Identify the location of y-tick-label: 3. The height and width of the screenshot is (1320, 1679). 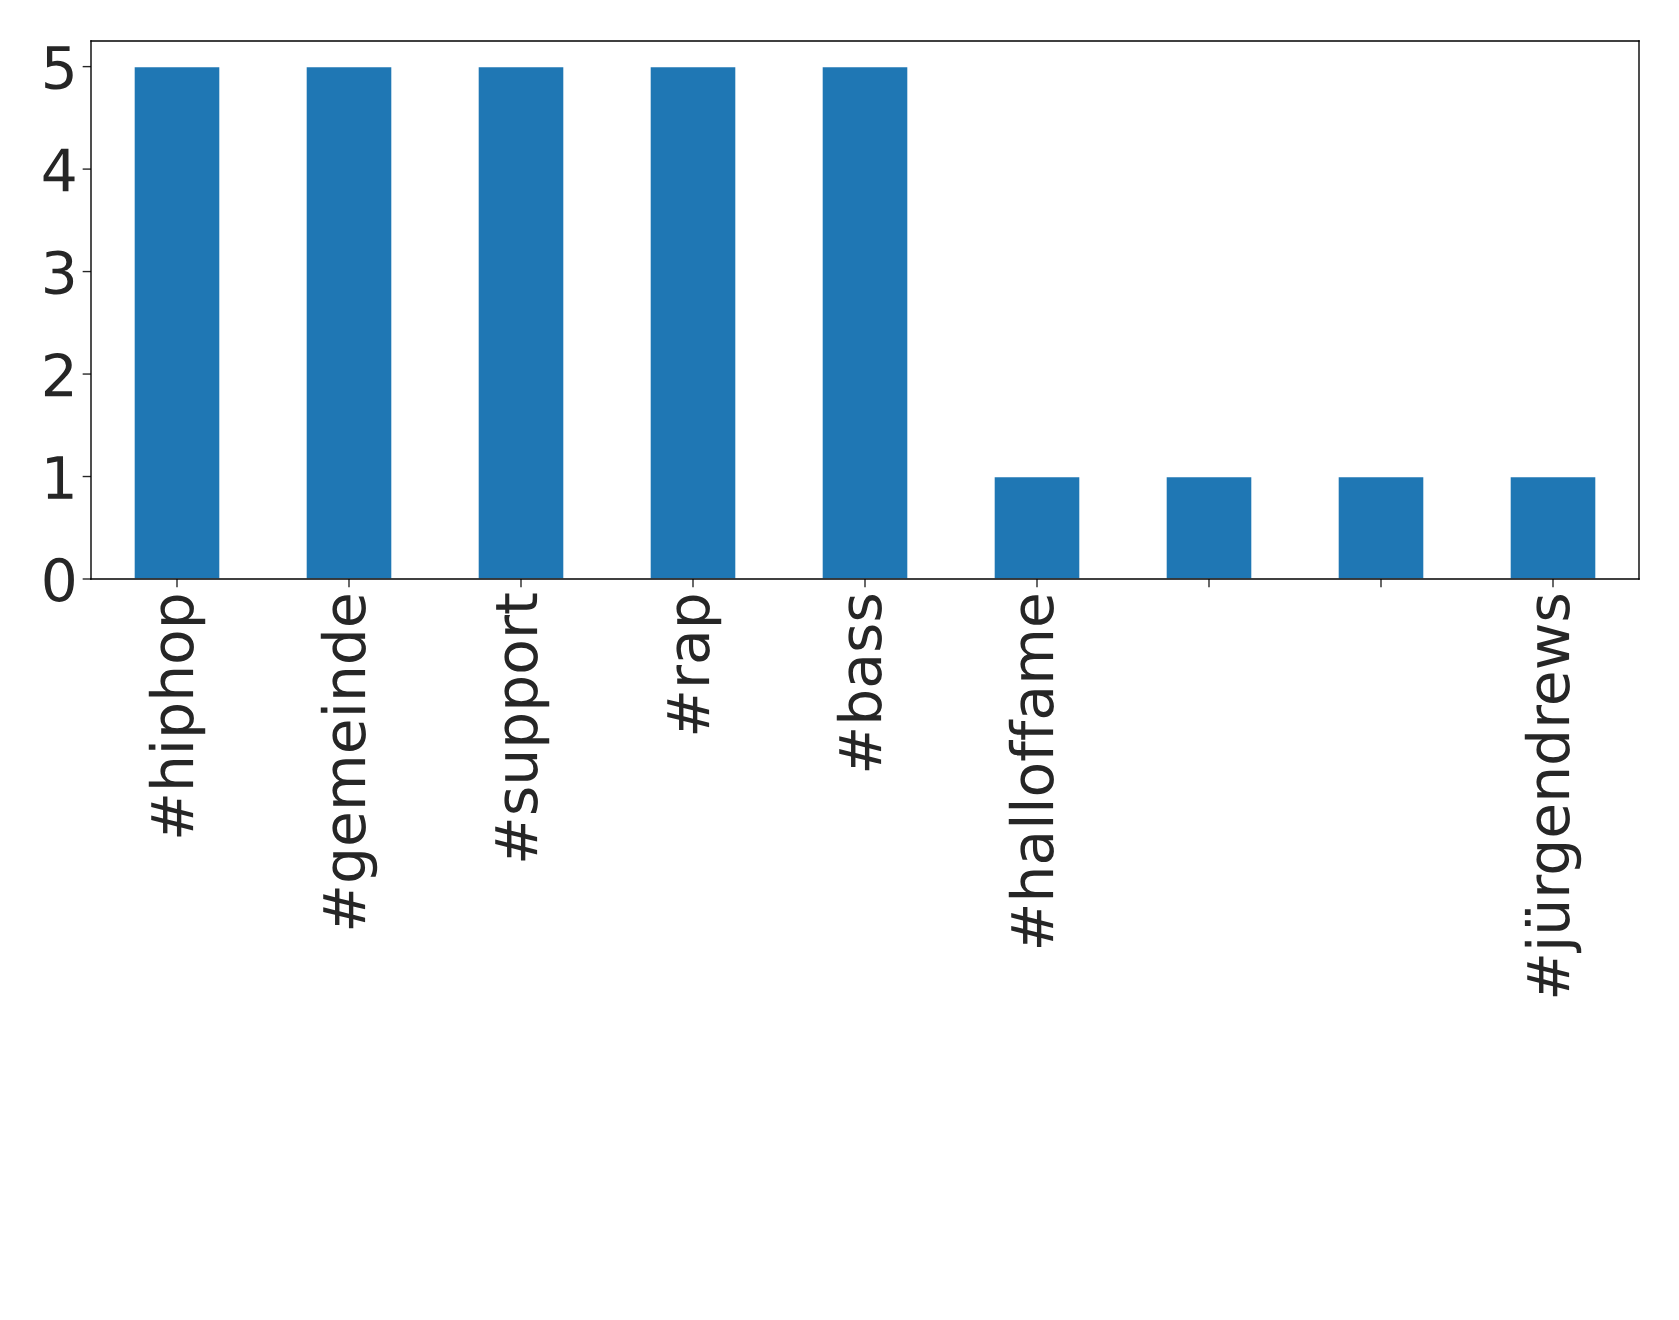
(59, 272).